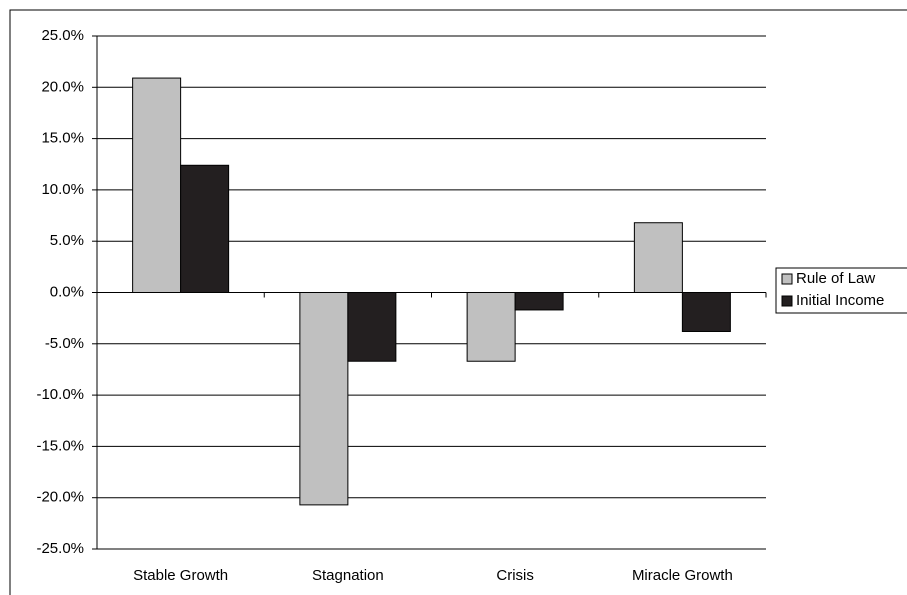  Describe the element at coordinates (682, 575) in the screenshot. I see `x-tick-label: Miracle Growth` at that location.